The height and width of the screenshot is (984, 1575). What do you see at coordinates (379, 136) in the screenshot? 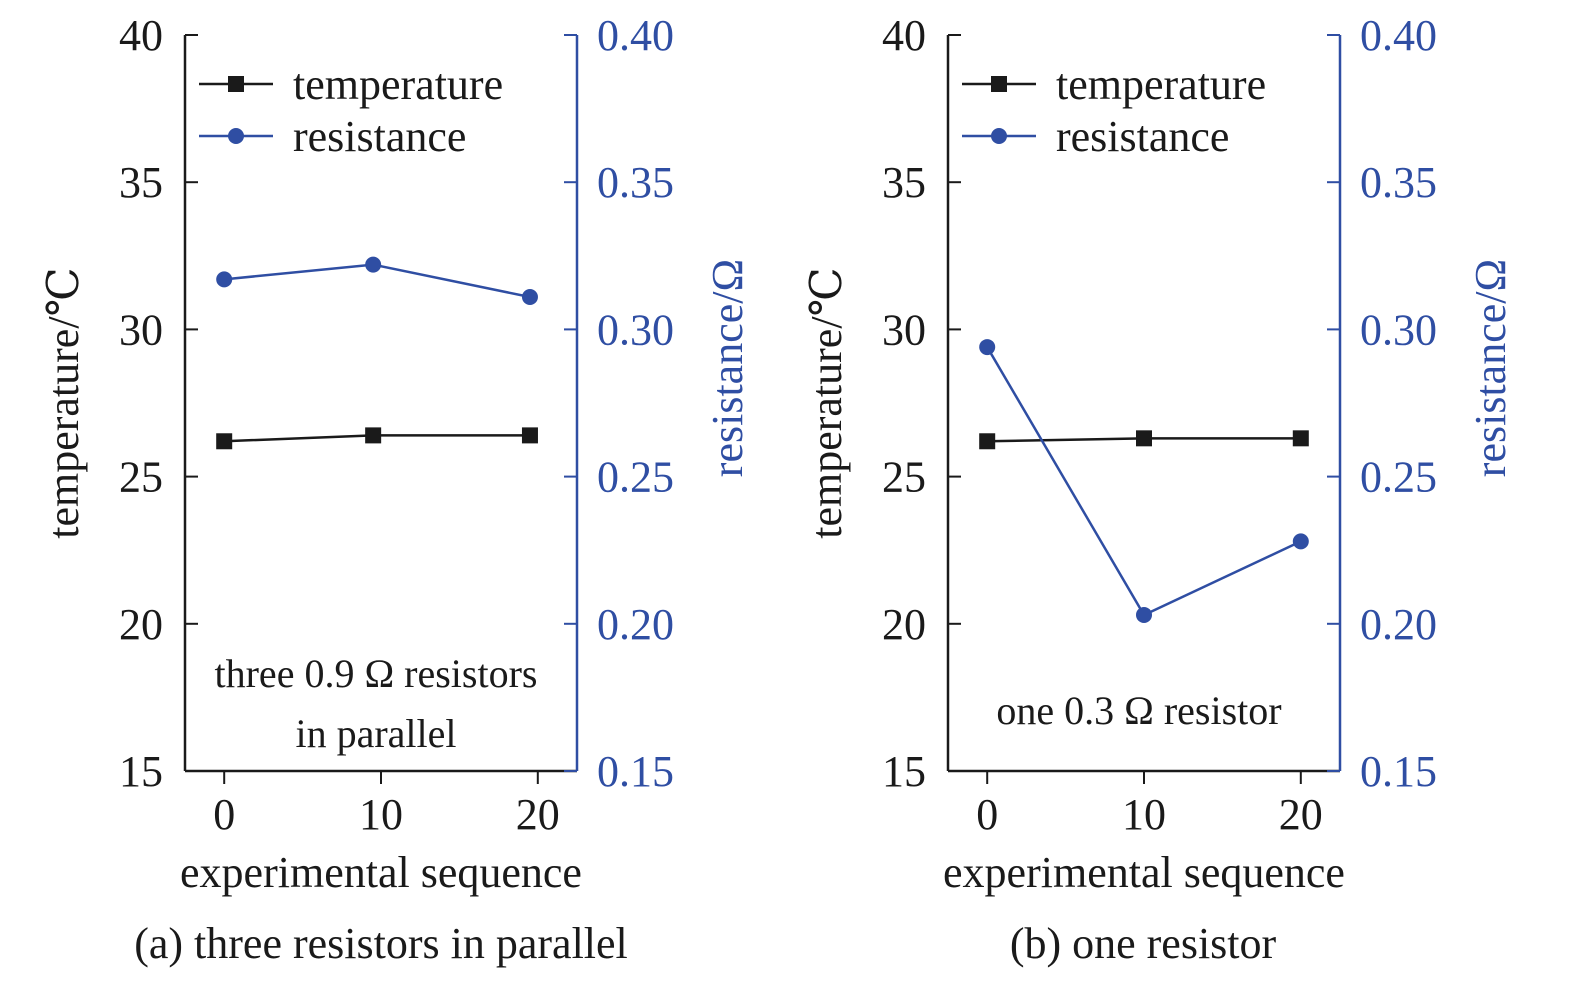
I see `panel-a-legend-resistance-label: resistance` at bounding box center [379, 136].